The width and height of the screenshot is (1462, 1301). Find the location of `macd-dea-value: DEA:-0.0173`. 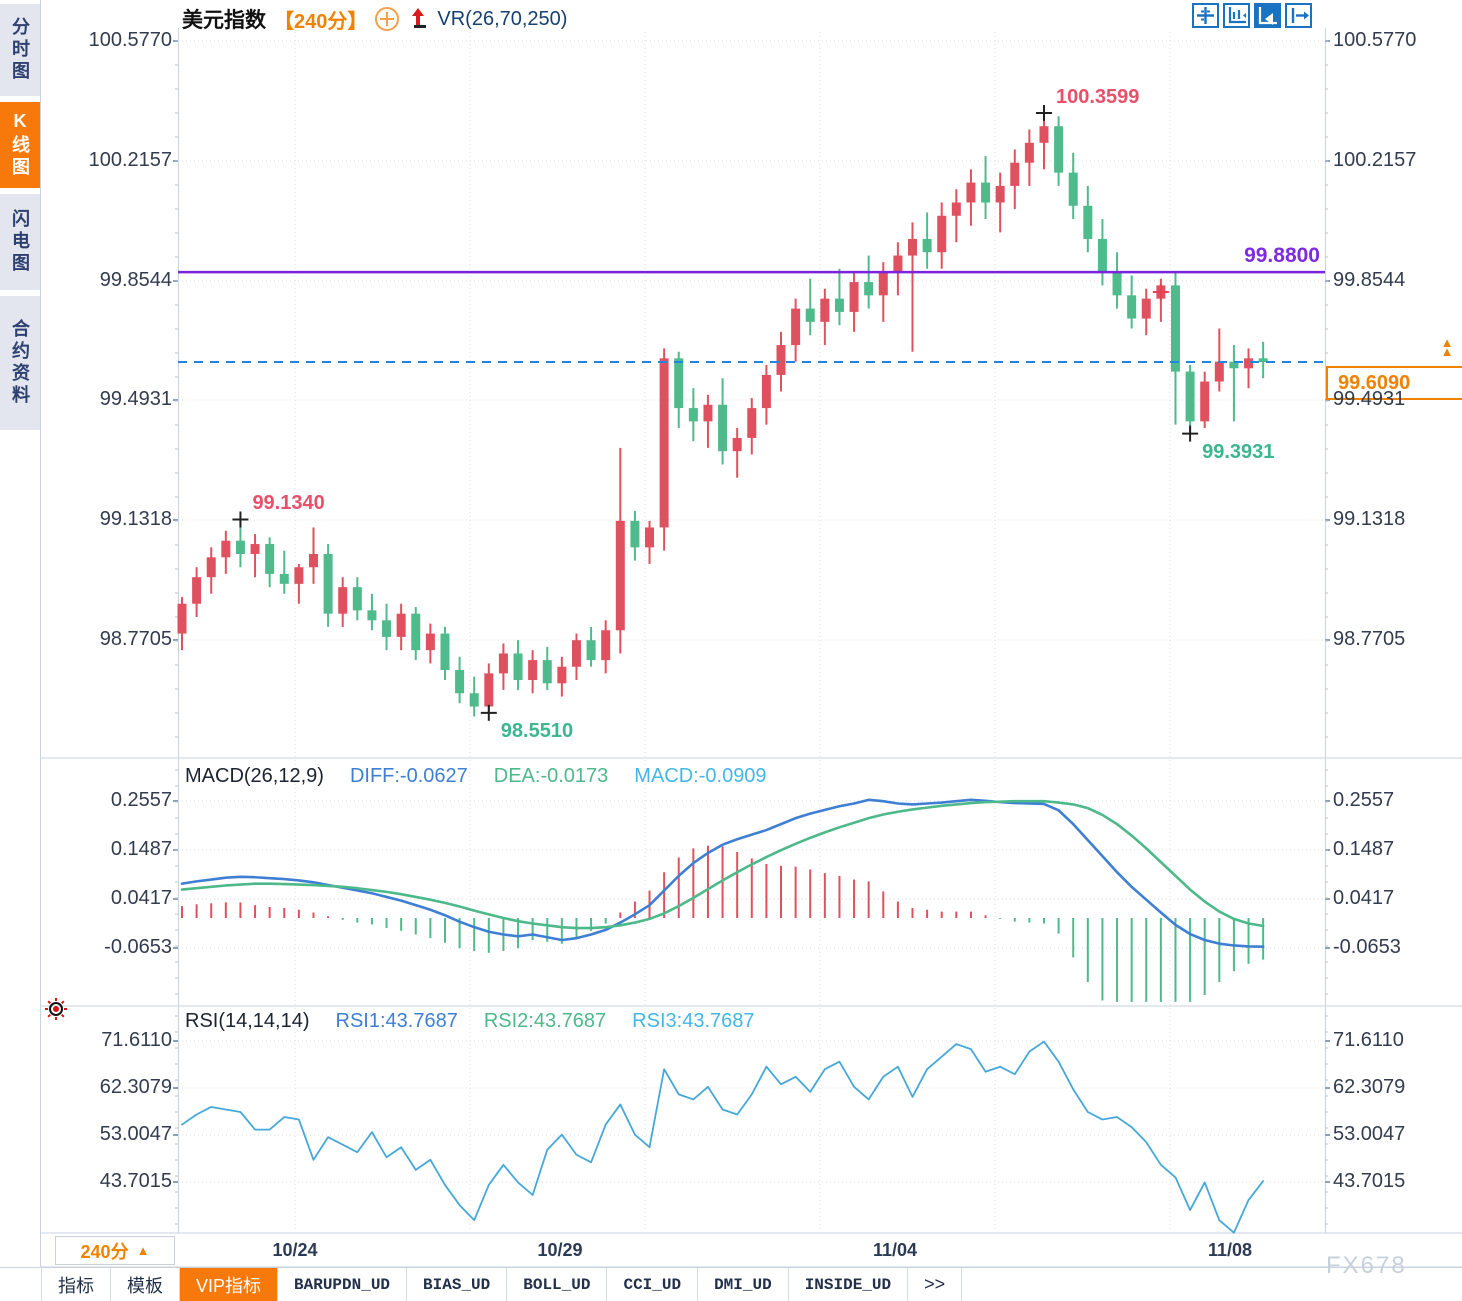

macd-dea-value: DEA:-0.0173 is located at coordinates (551, 776).